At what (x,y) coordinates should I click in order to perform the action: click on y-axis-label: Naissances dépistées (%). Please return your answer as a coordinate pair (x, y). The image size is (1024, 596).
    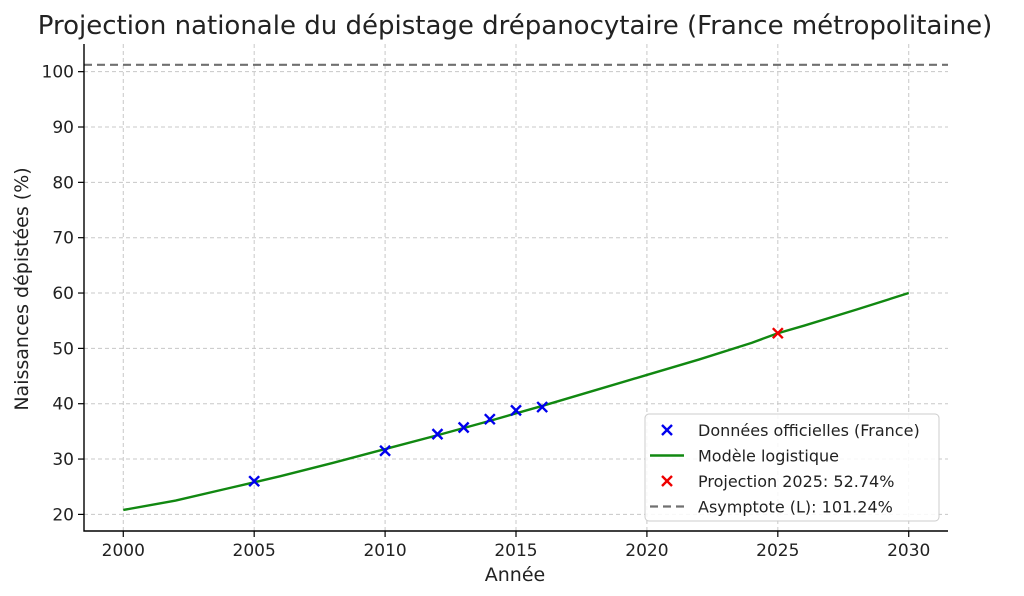
    Looking at the image, I should click on (22, 288).